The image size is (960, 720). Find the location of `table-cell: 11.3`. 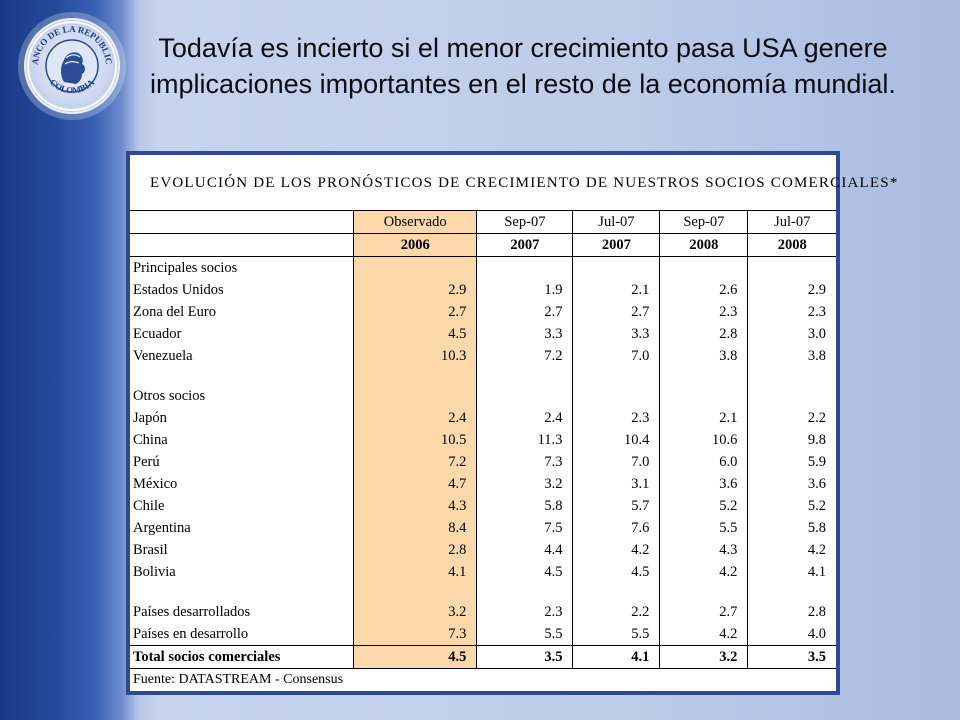

table-cell: 11.3 is located at coordinates (524, 440).